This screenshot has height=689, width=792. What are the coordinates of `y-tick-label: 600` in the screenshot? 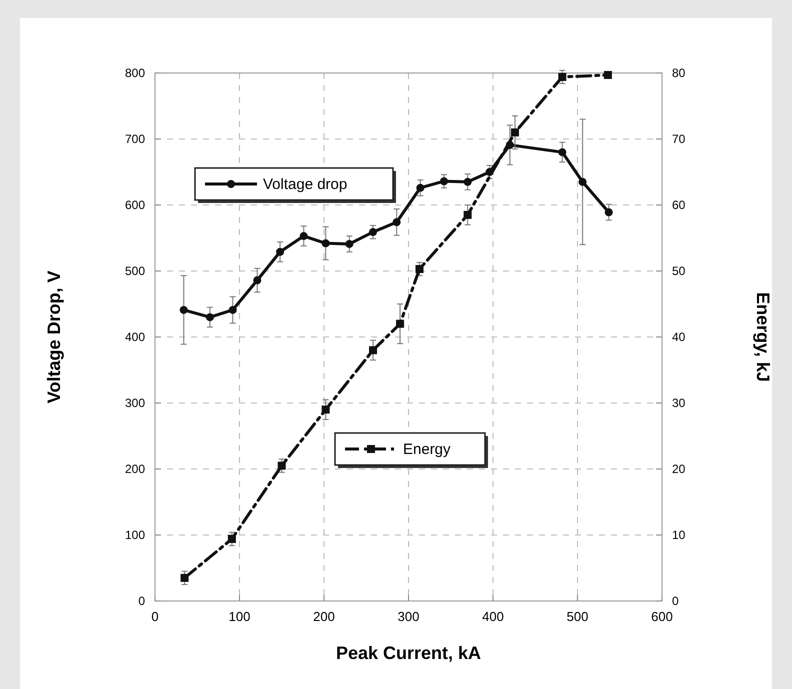 It's located at (135, 205).